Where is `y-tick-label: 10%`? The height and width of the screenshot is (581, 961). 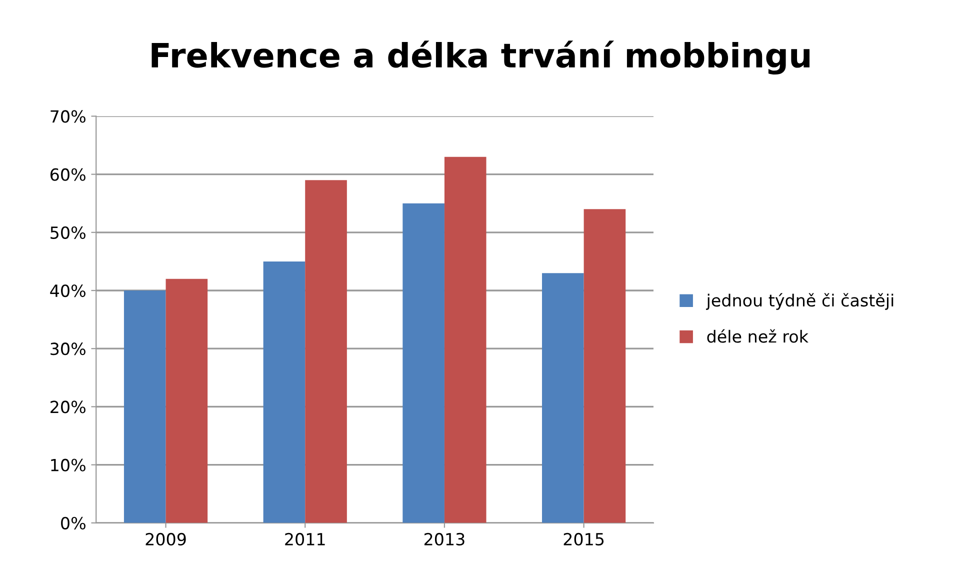 y-tick-label: 10% is located at coordinates (68, 465).